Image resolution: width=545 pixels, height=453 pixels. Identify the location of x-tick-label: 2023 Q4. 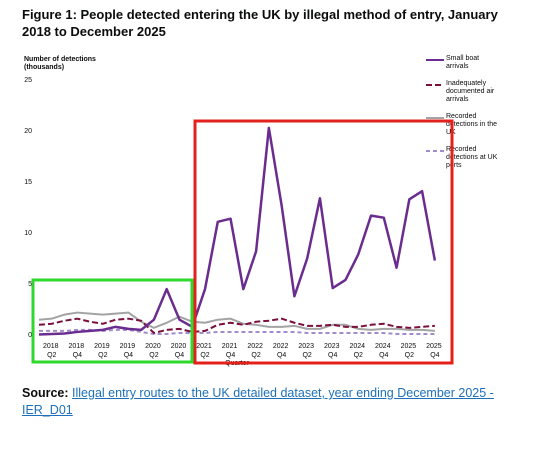
(333, 351).